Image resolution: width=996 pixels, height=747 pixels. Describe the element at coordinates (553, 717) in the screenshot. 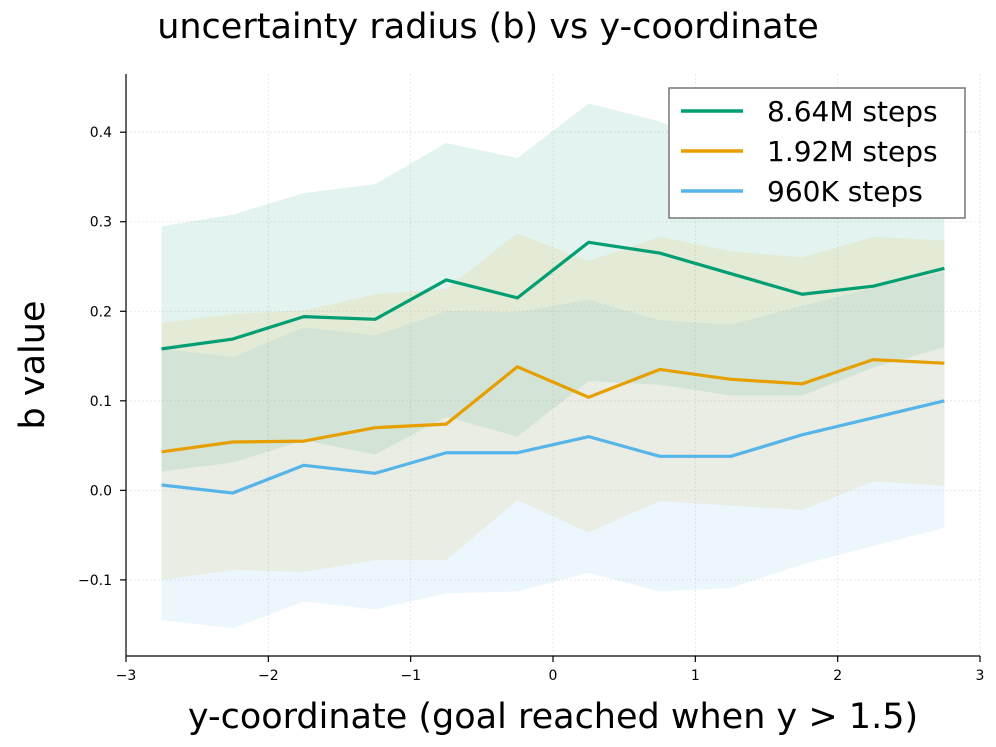

I see `x-axis-label: y-coordinate (goal reached when y > 1.5)` at that location.